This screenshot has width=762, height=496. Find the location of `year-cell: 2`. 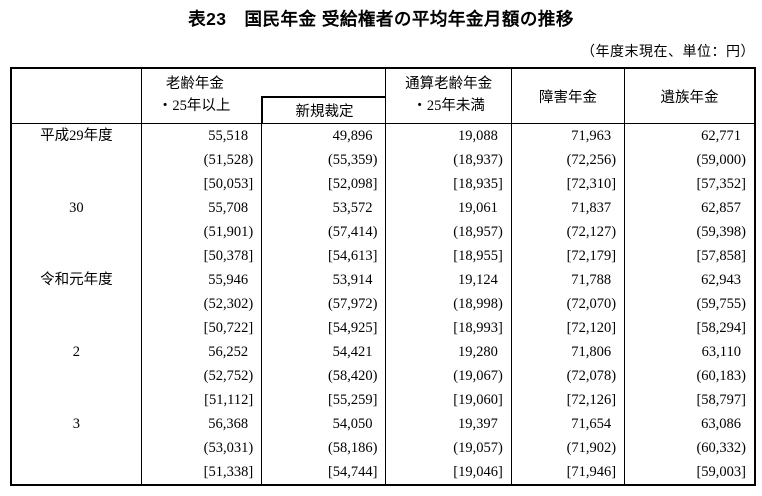

year-cell: 2 is located at coordinates (76, 352).